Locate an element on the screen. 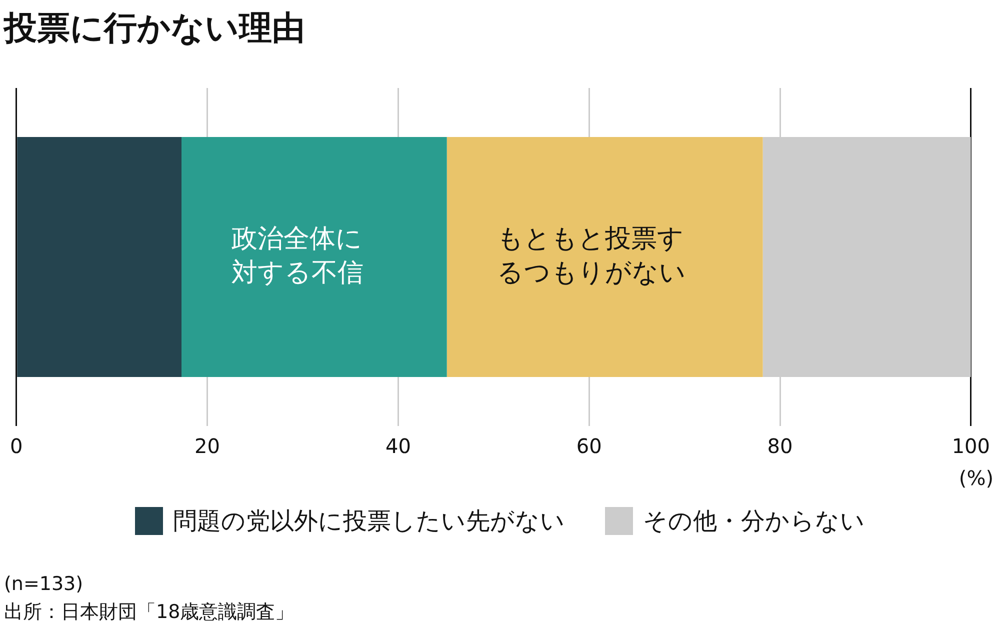 Image resolution: width=1000 pixels, height=640 pixels. text: (n=133) is located at coordinates (44, 584).